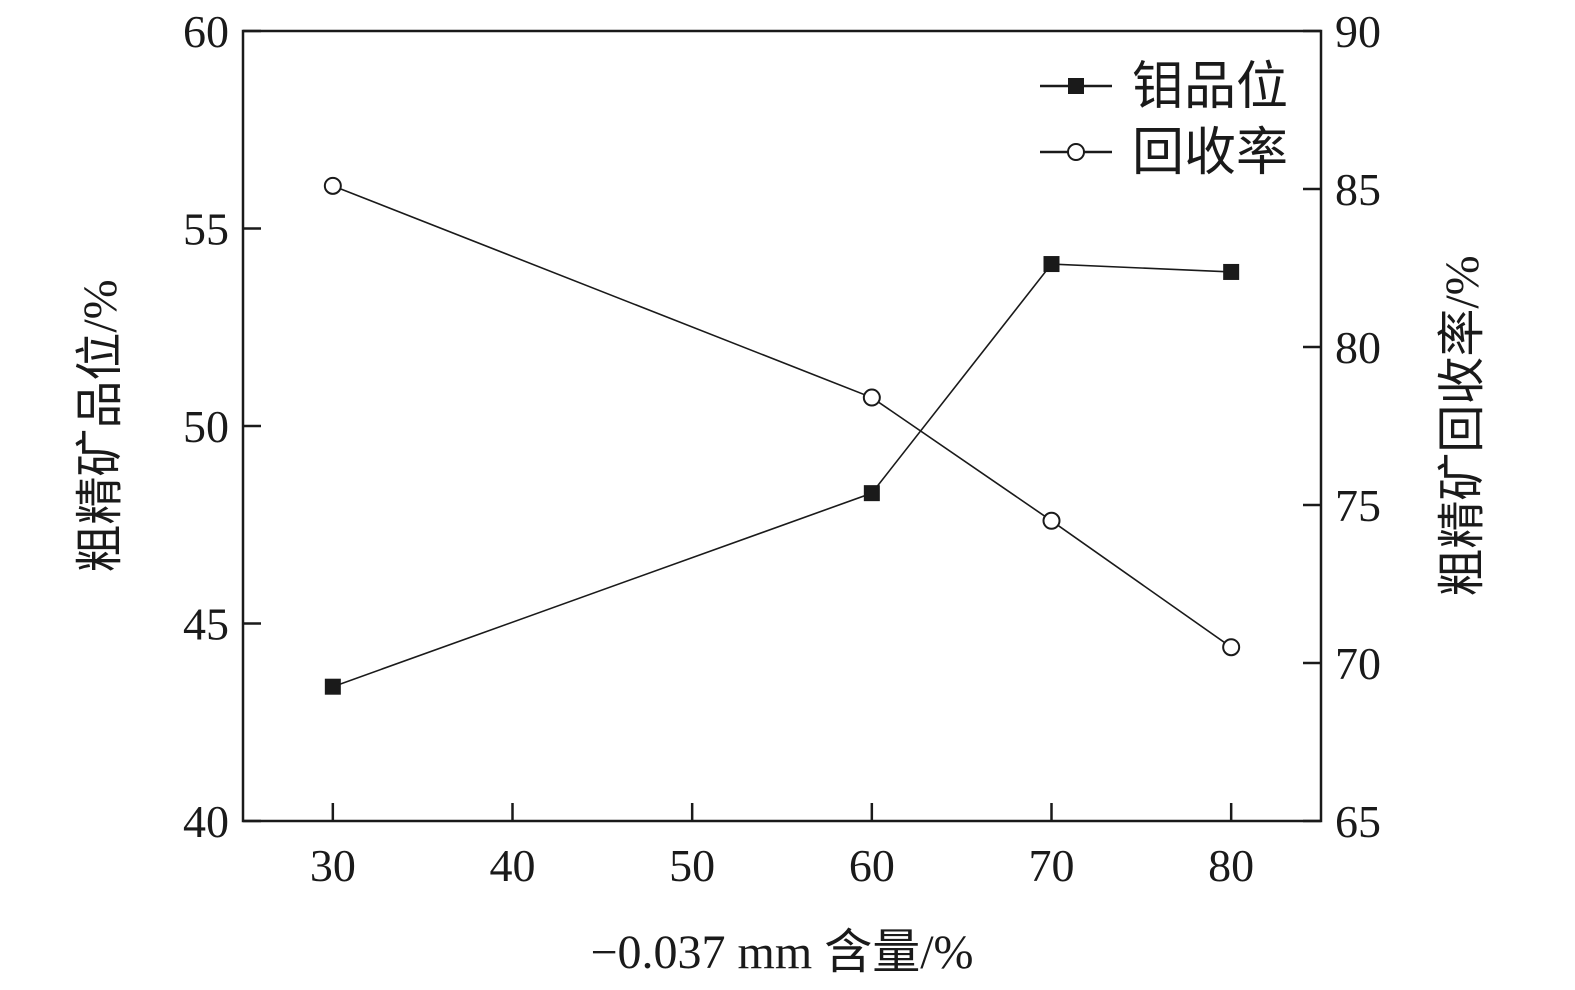  Describe the element at coordinates (1358, 31) in the screenshot. I see `y-right-tick-label: 90` at that location.